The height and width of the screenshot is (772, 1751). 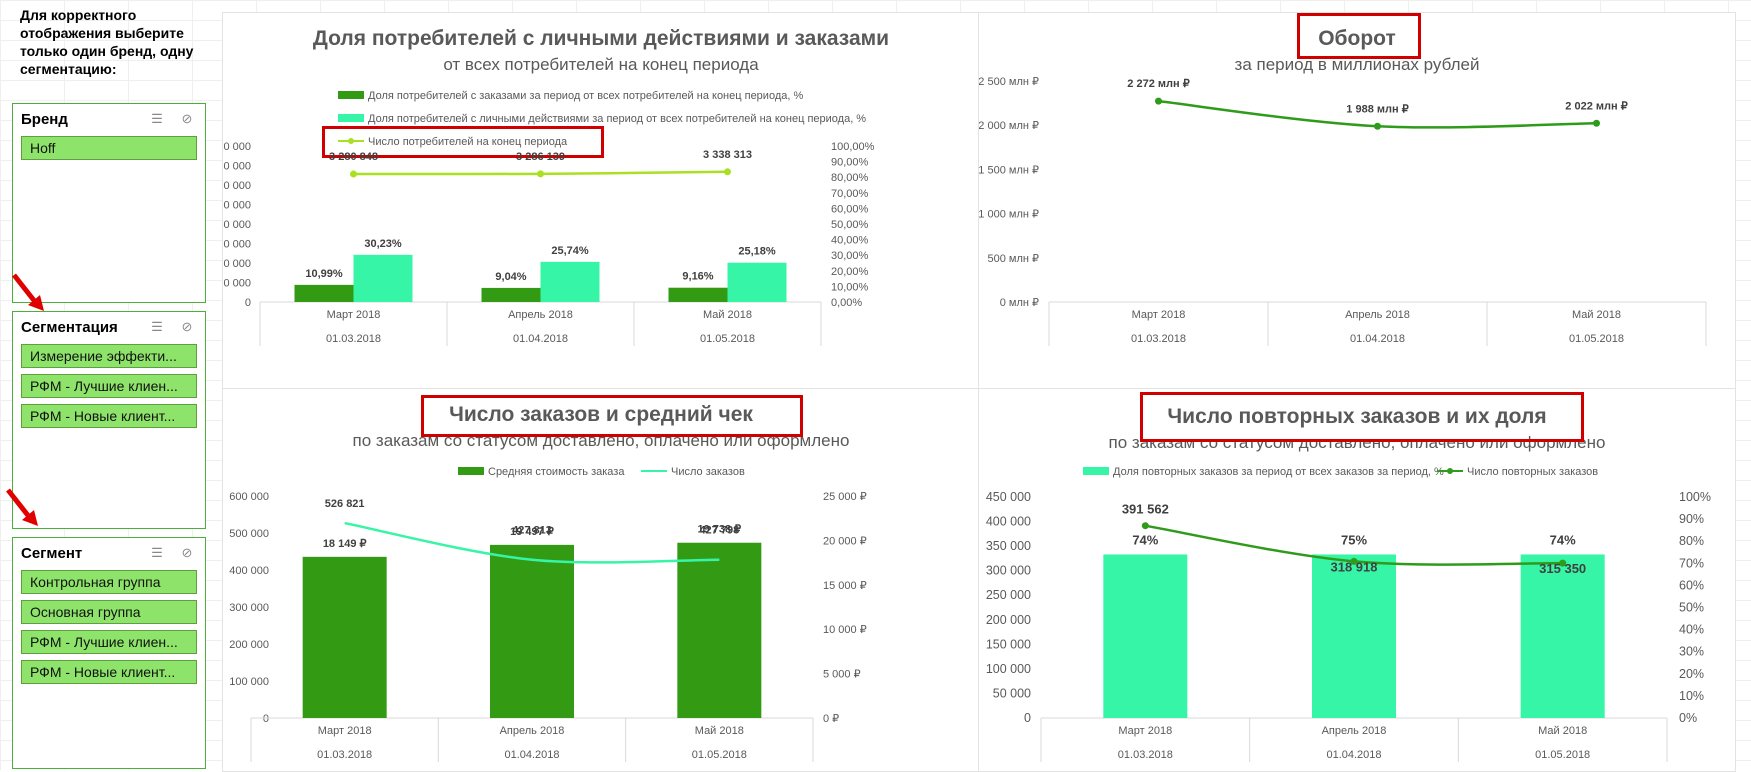 I want to click on y2-tick-label: 0,00%, so click(x=846, y=303).